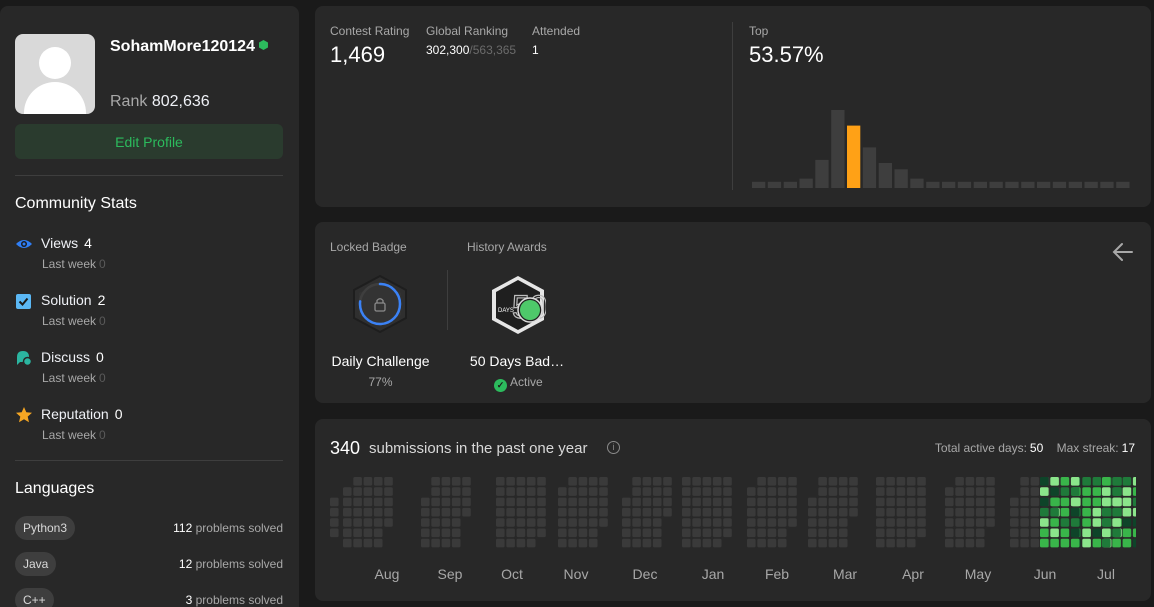  I want to click on daily-challenge-badge-icon, so click(380, 304).